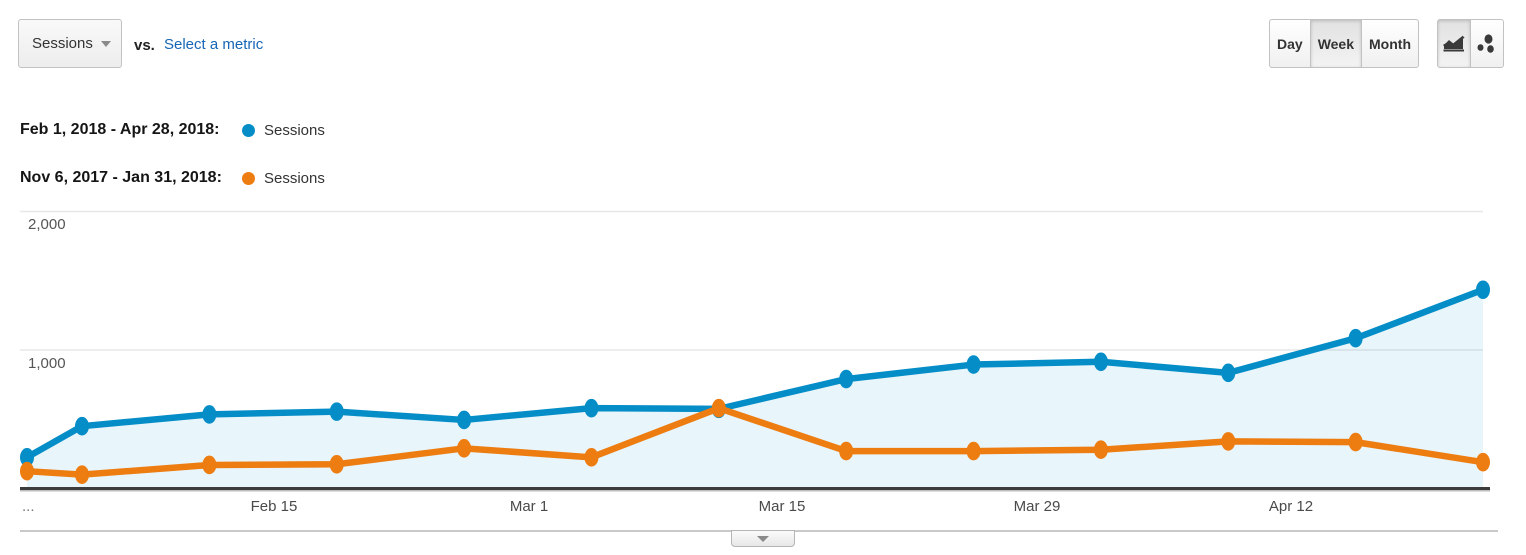 The height and width of the screenshot is (555, 1526). I want to click on granularity-week-button: Week, so click(1336, 43).